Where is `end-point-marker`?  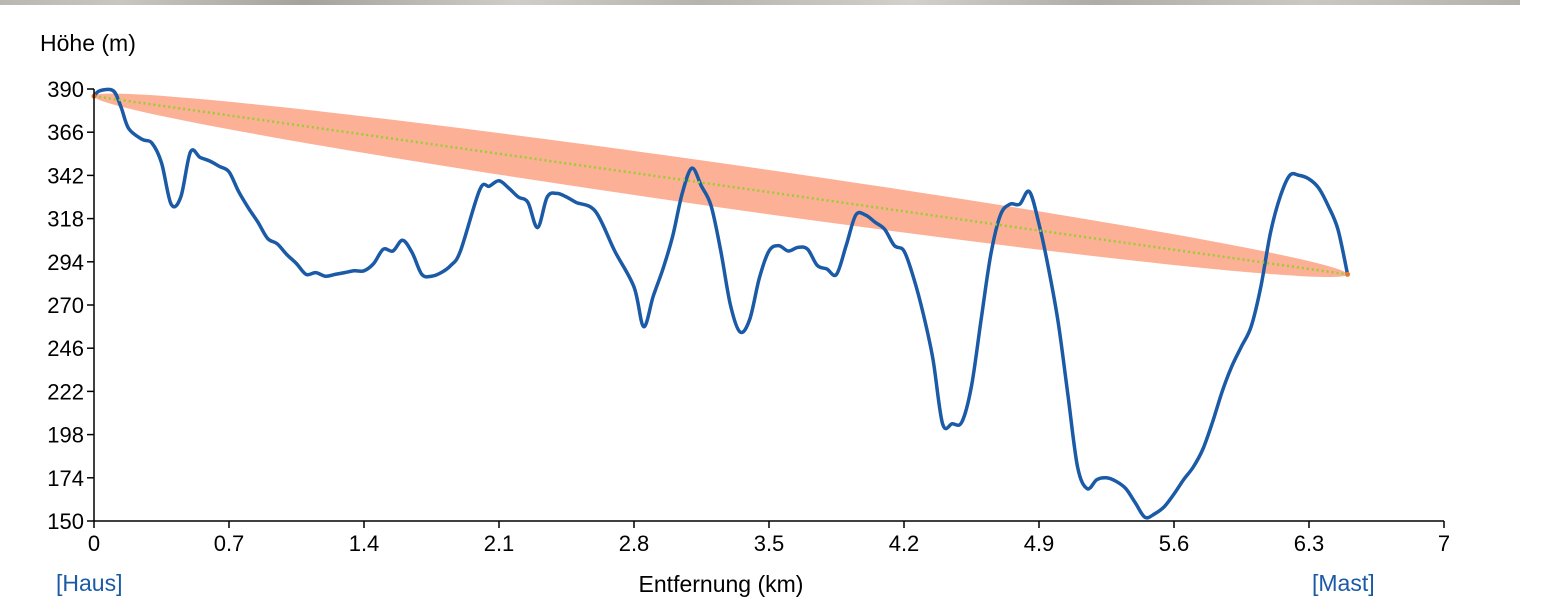 end-point-marker is located at coordinates (1348, 274).